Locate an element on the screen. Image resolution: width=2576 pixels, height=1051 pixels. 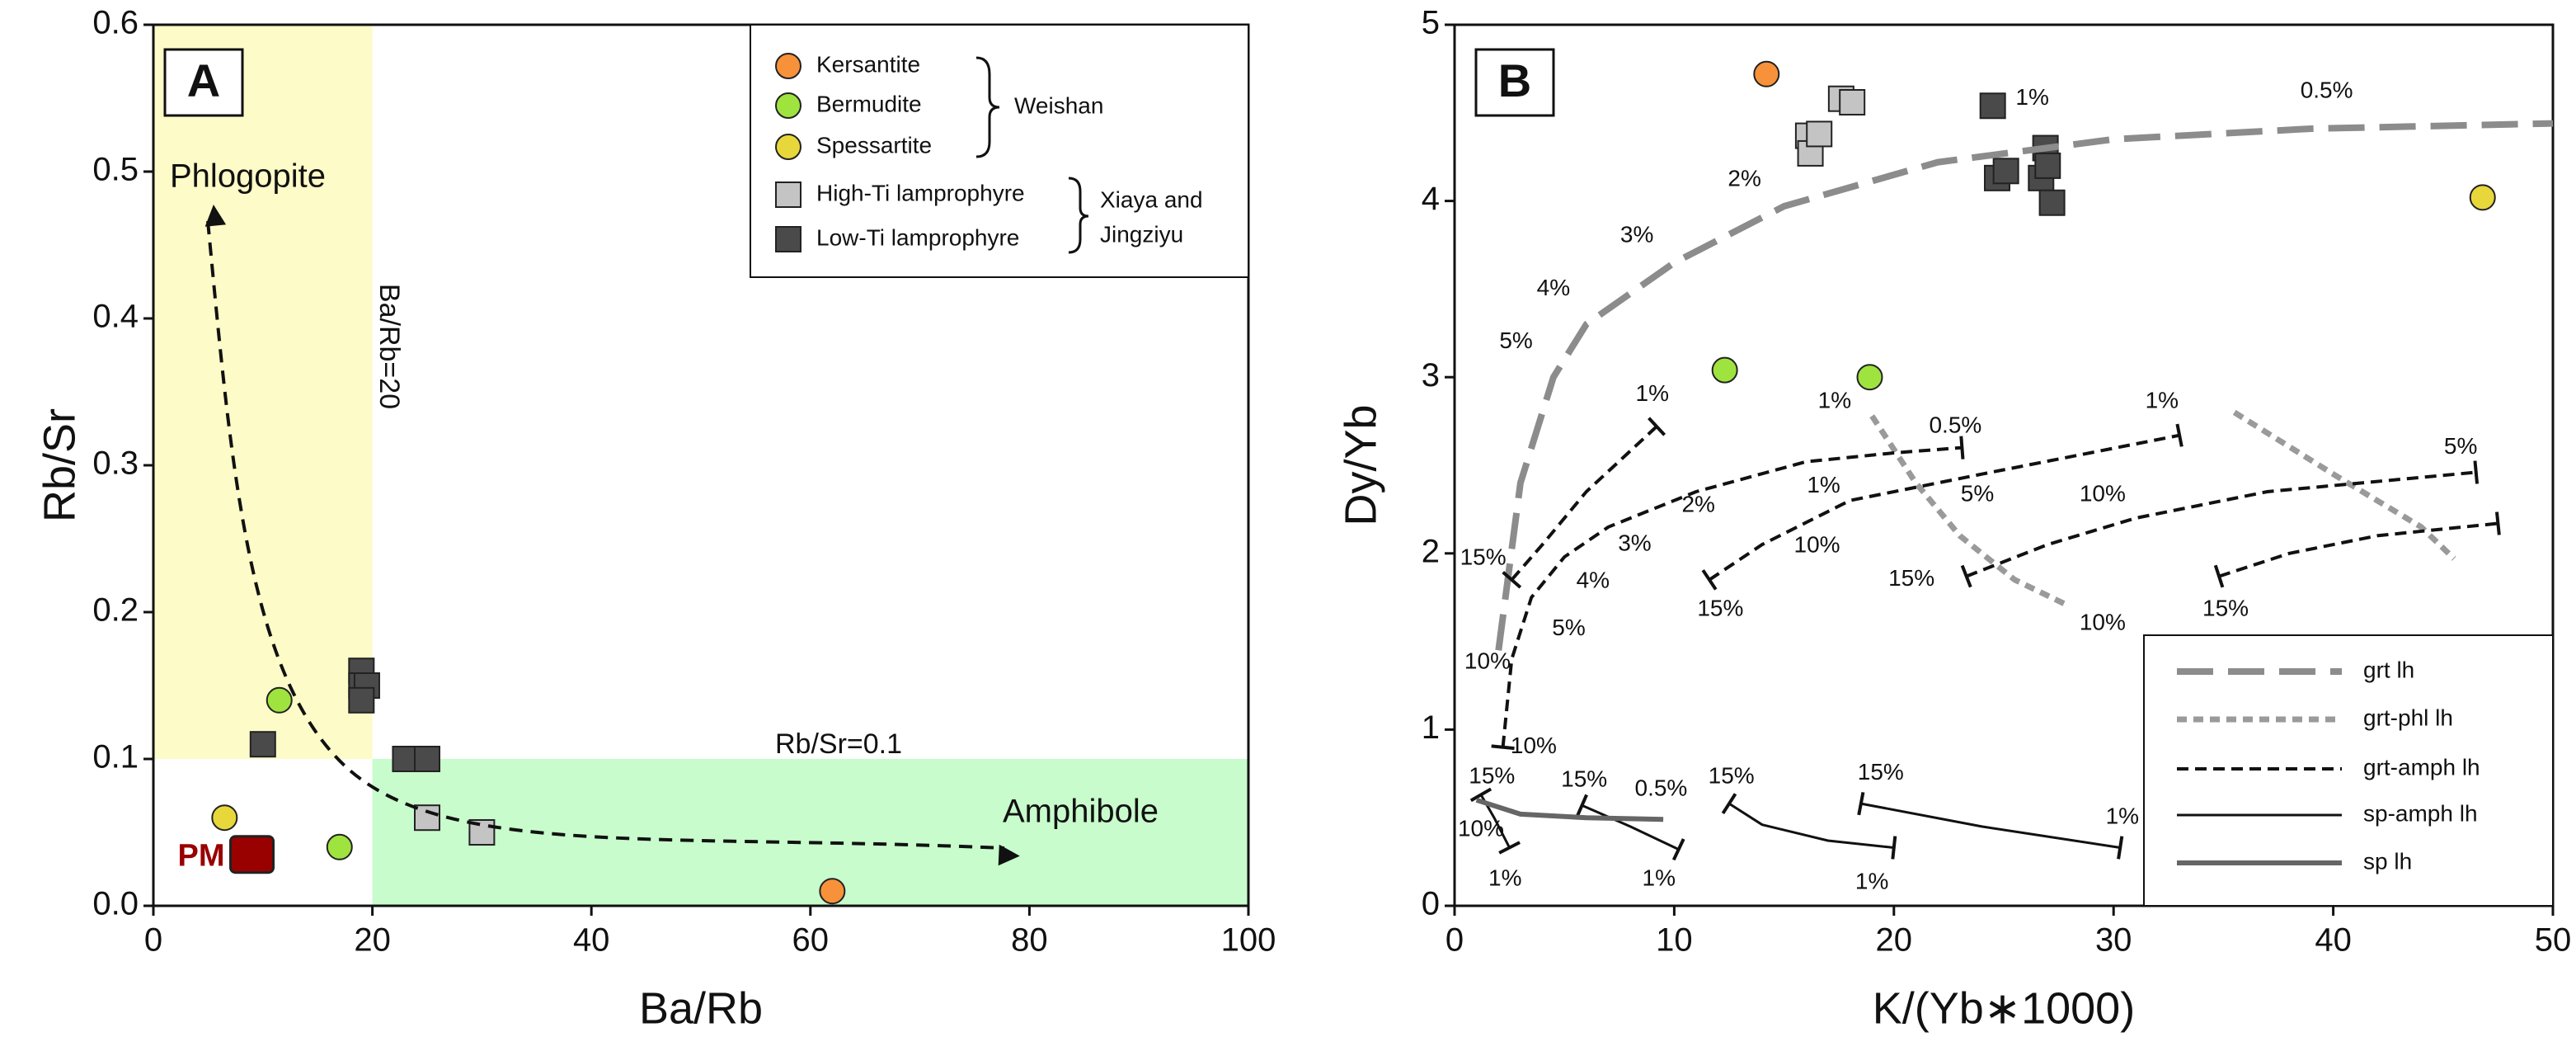
y-axis-title: Rb/Sr is located at coordinates (59, 465).